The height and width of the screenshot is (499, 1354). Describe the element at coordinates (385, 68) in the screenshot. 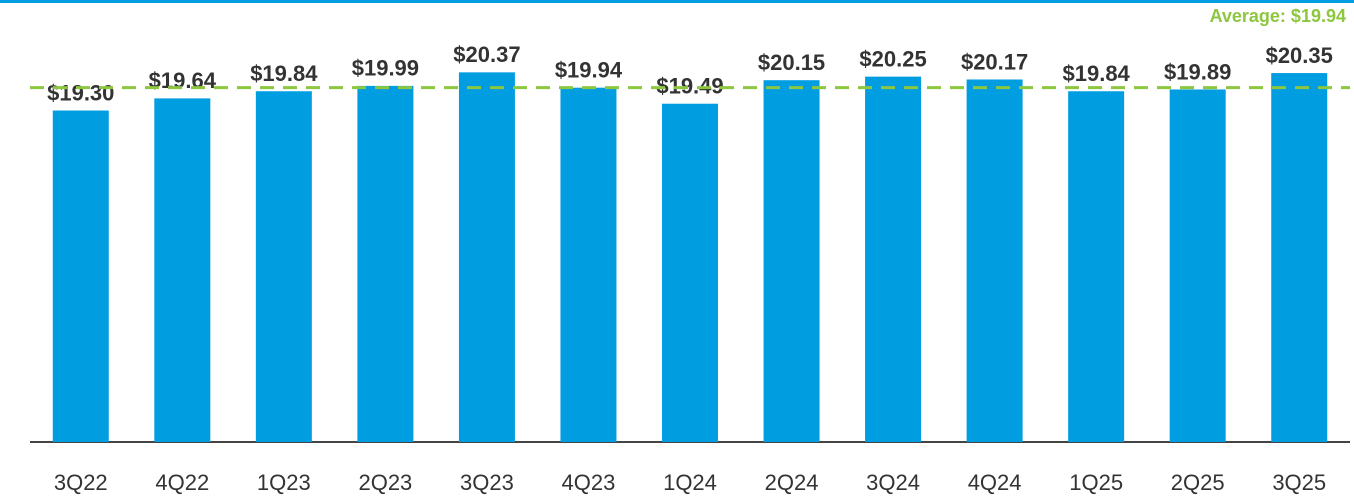

I see `value-label: $19.99` at that location.